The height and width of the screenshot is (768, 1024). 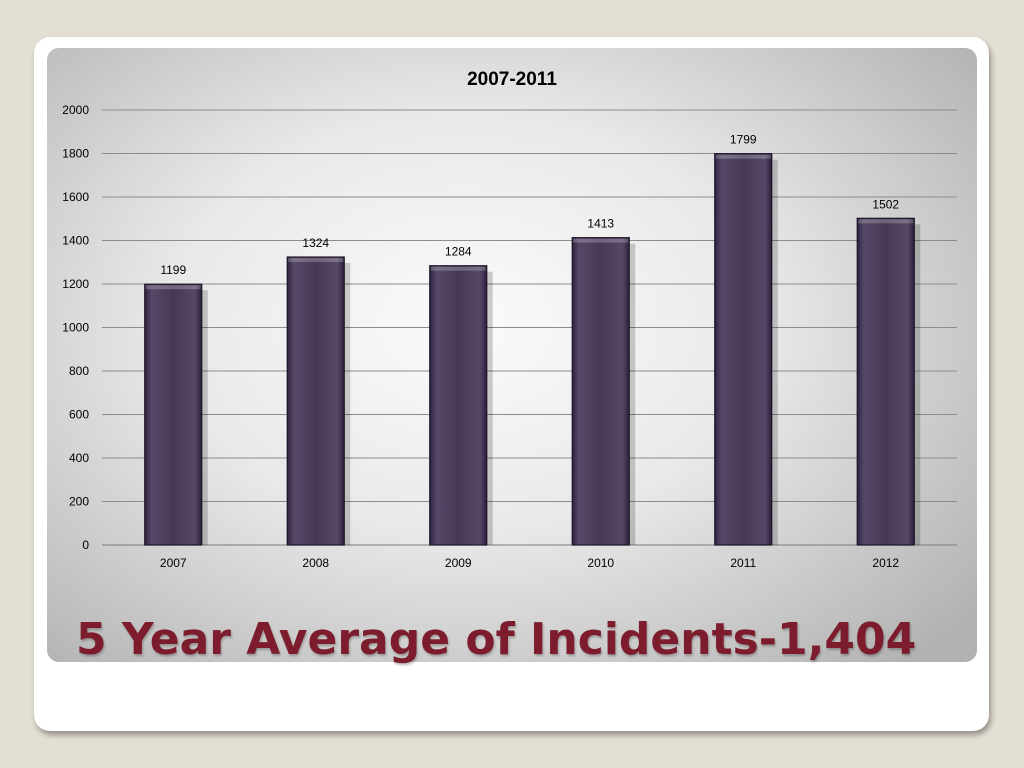 I want to click on y-axis-ticks: 0 200 400 600 800 1000 1200 1400 1600 1800 2000, so click(x=75, y=327).